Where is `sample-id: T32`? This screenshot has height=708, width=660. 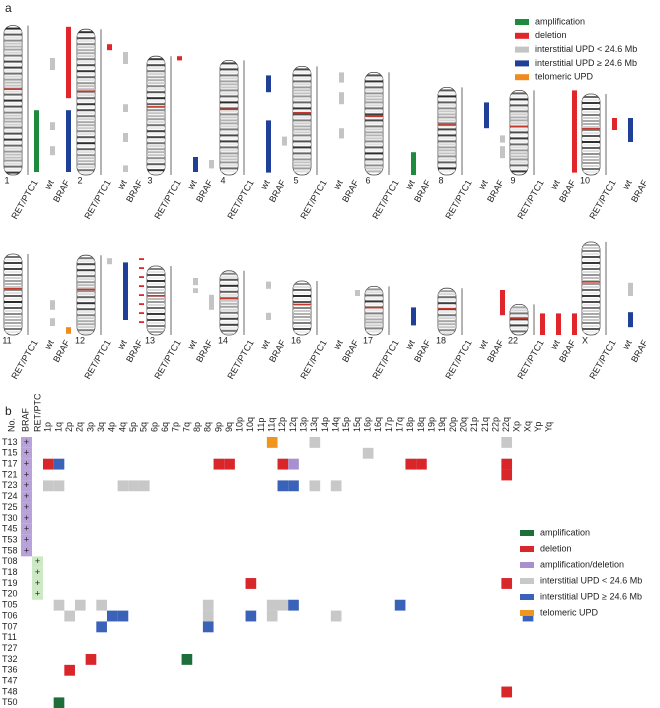
sample-id: T32 is located at coordinates (10, 659).